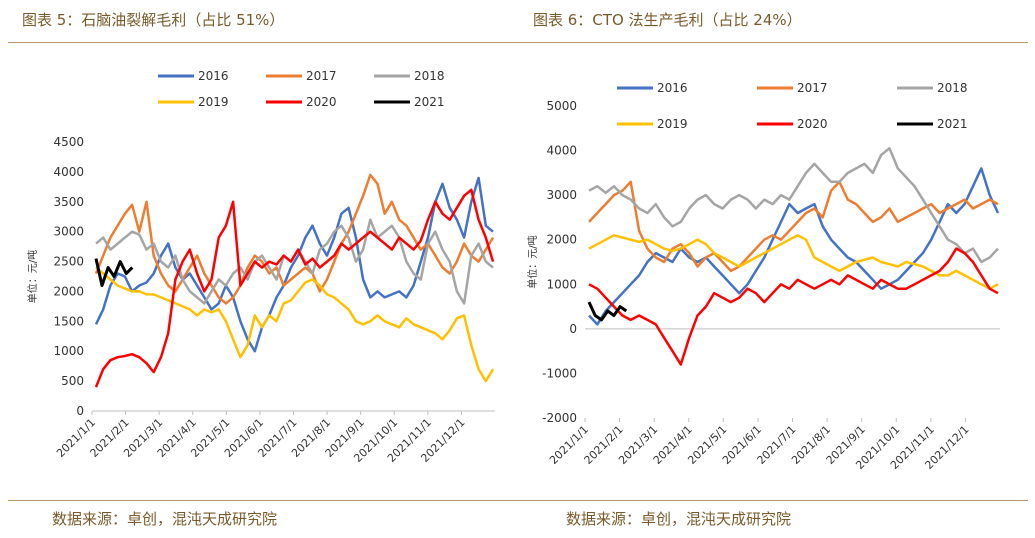  I want to click on top-divider, so click(518, 42).